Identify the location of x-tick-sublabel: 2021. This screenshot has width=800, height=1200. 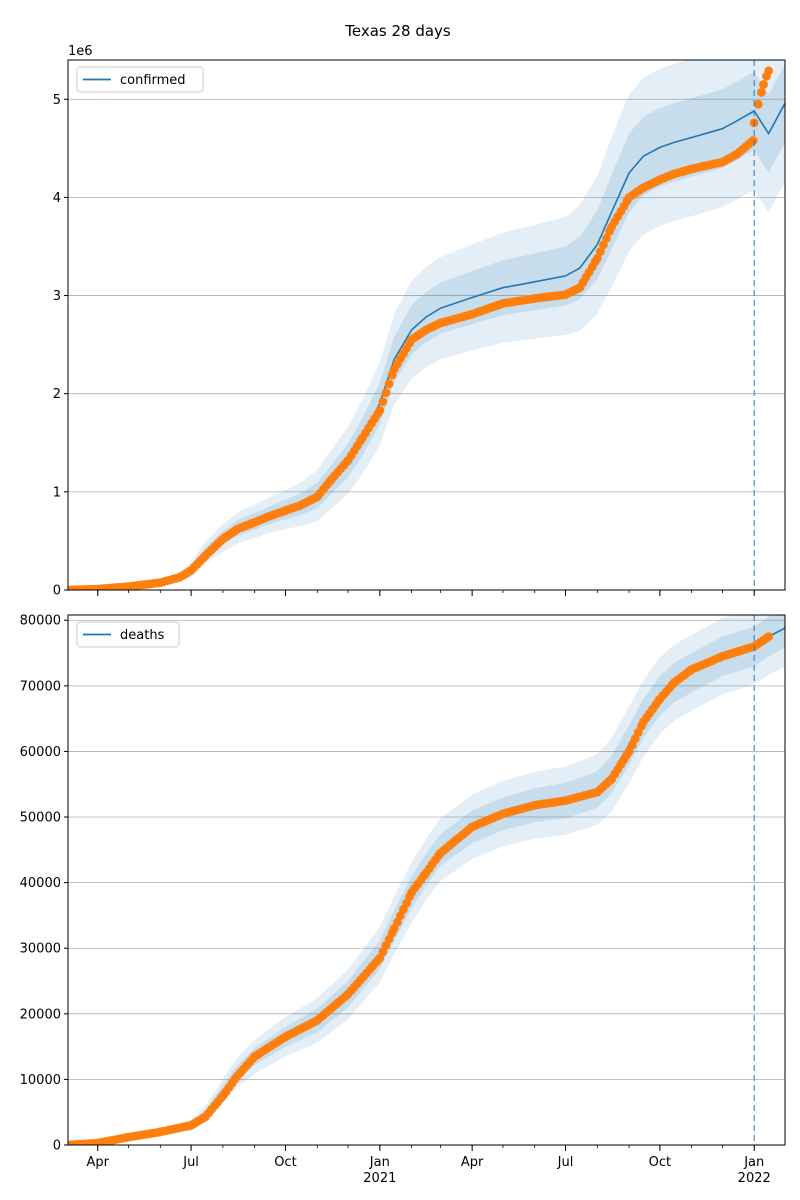
(379, 1178).